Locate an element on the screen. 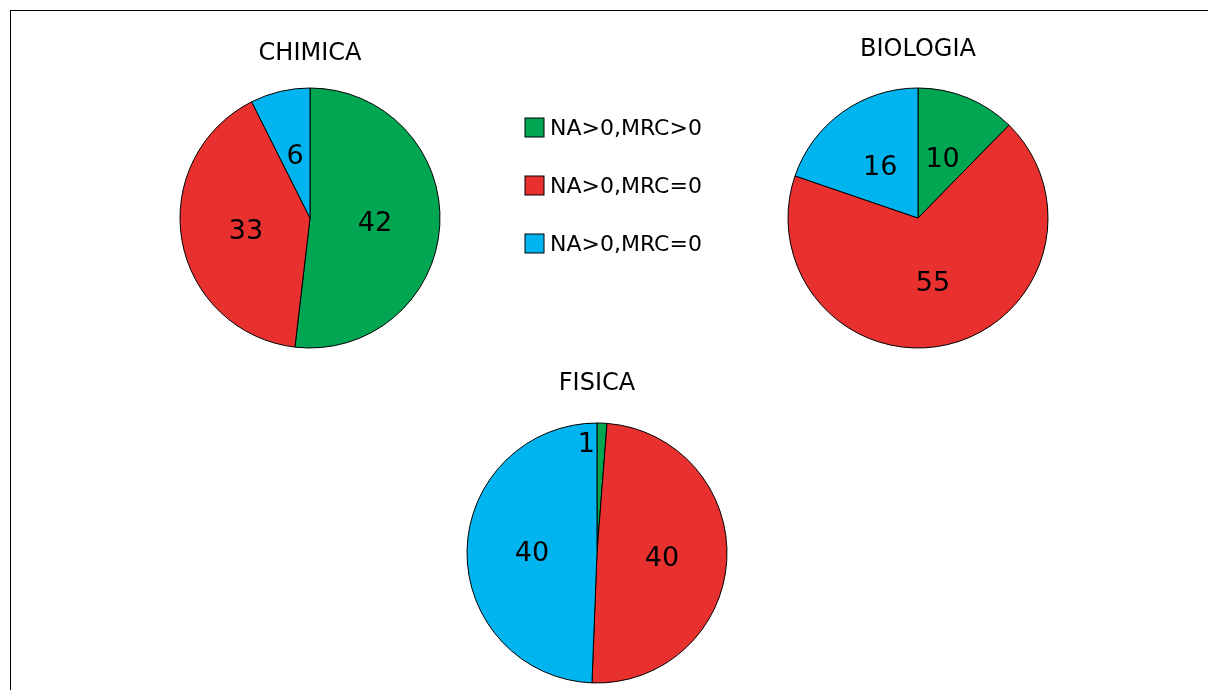 The height and width of the screenshot is (690, 1208). data-label: 6 is located at coordinates (295, 155).